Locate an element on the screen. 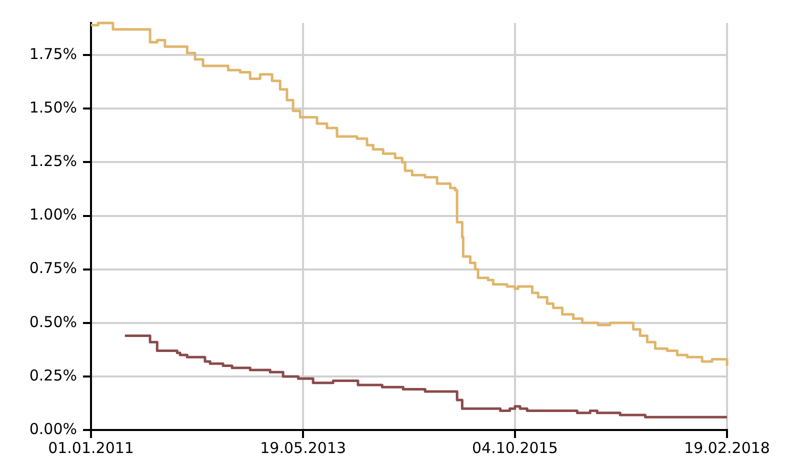  x-tick-label: 19.05.2013 is located at coordinates (303, 447).